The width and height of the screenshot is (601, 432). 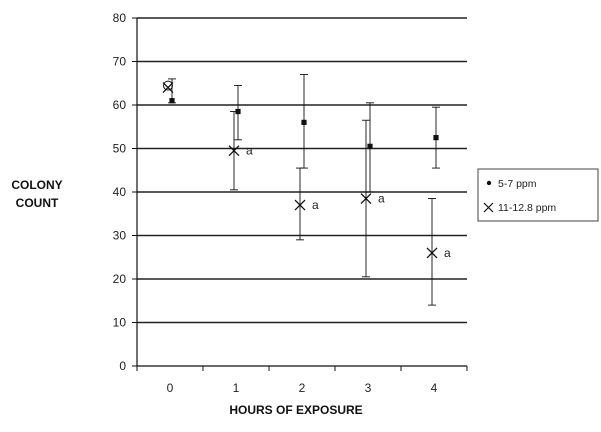 What do you see at coordinates (348, 202) in the screenshot?
I see `annotations: a a a a` at bounding box center [348, 202].